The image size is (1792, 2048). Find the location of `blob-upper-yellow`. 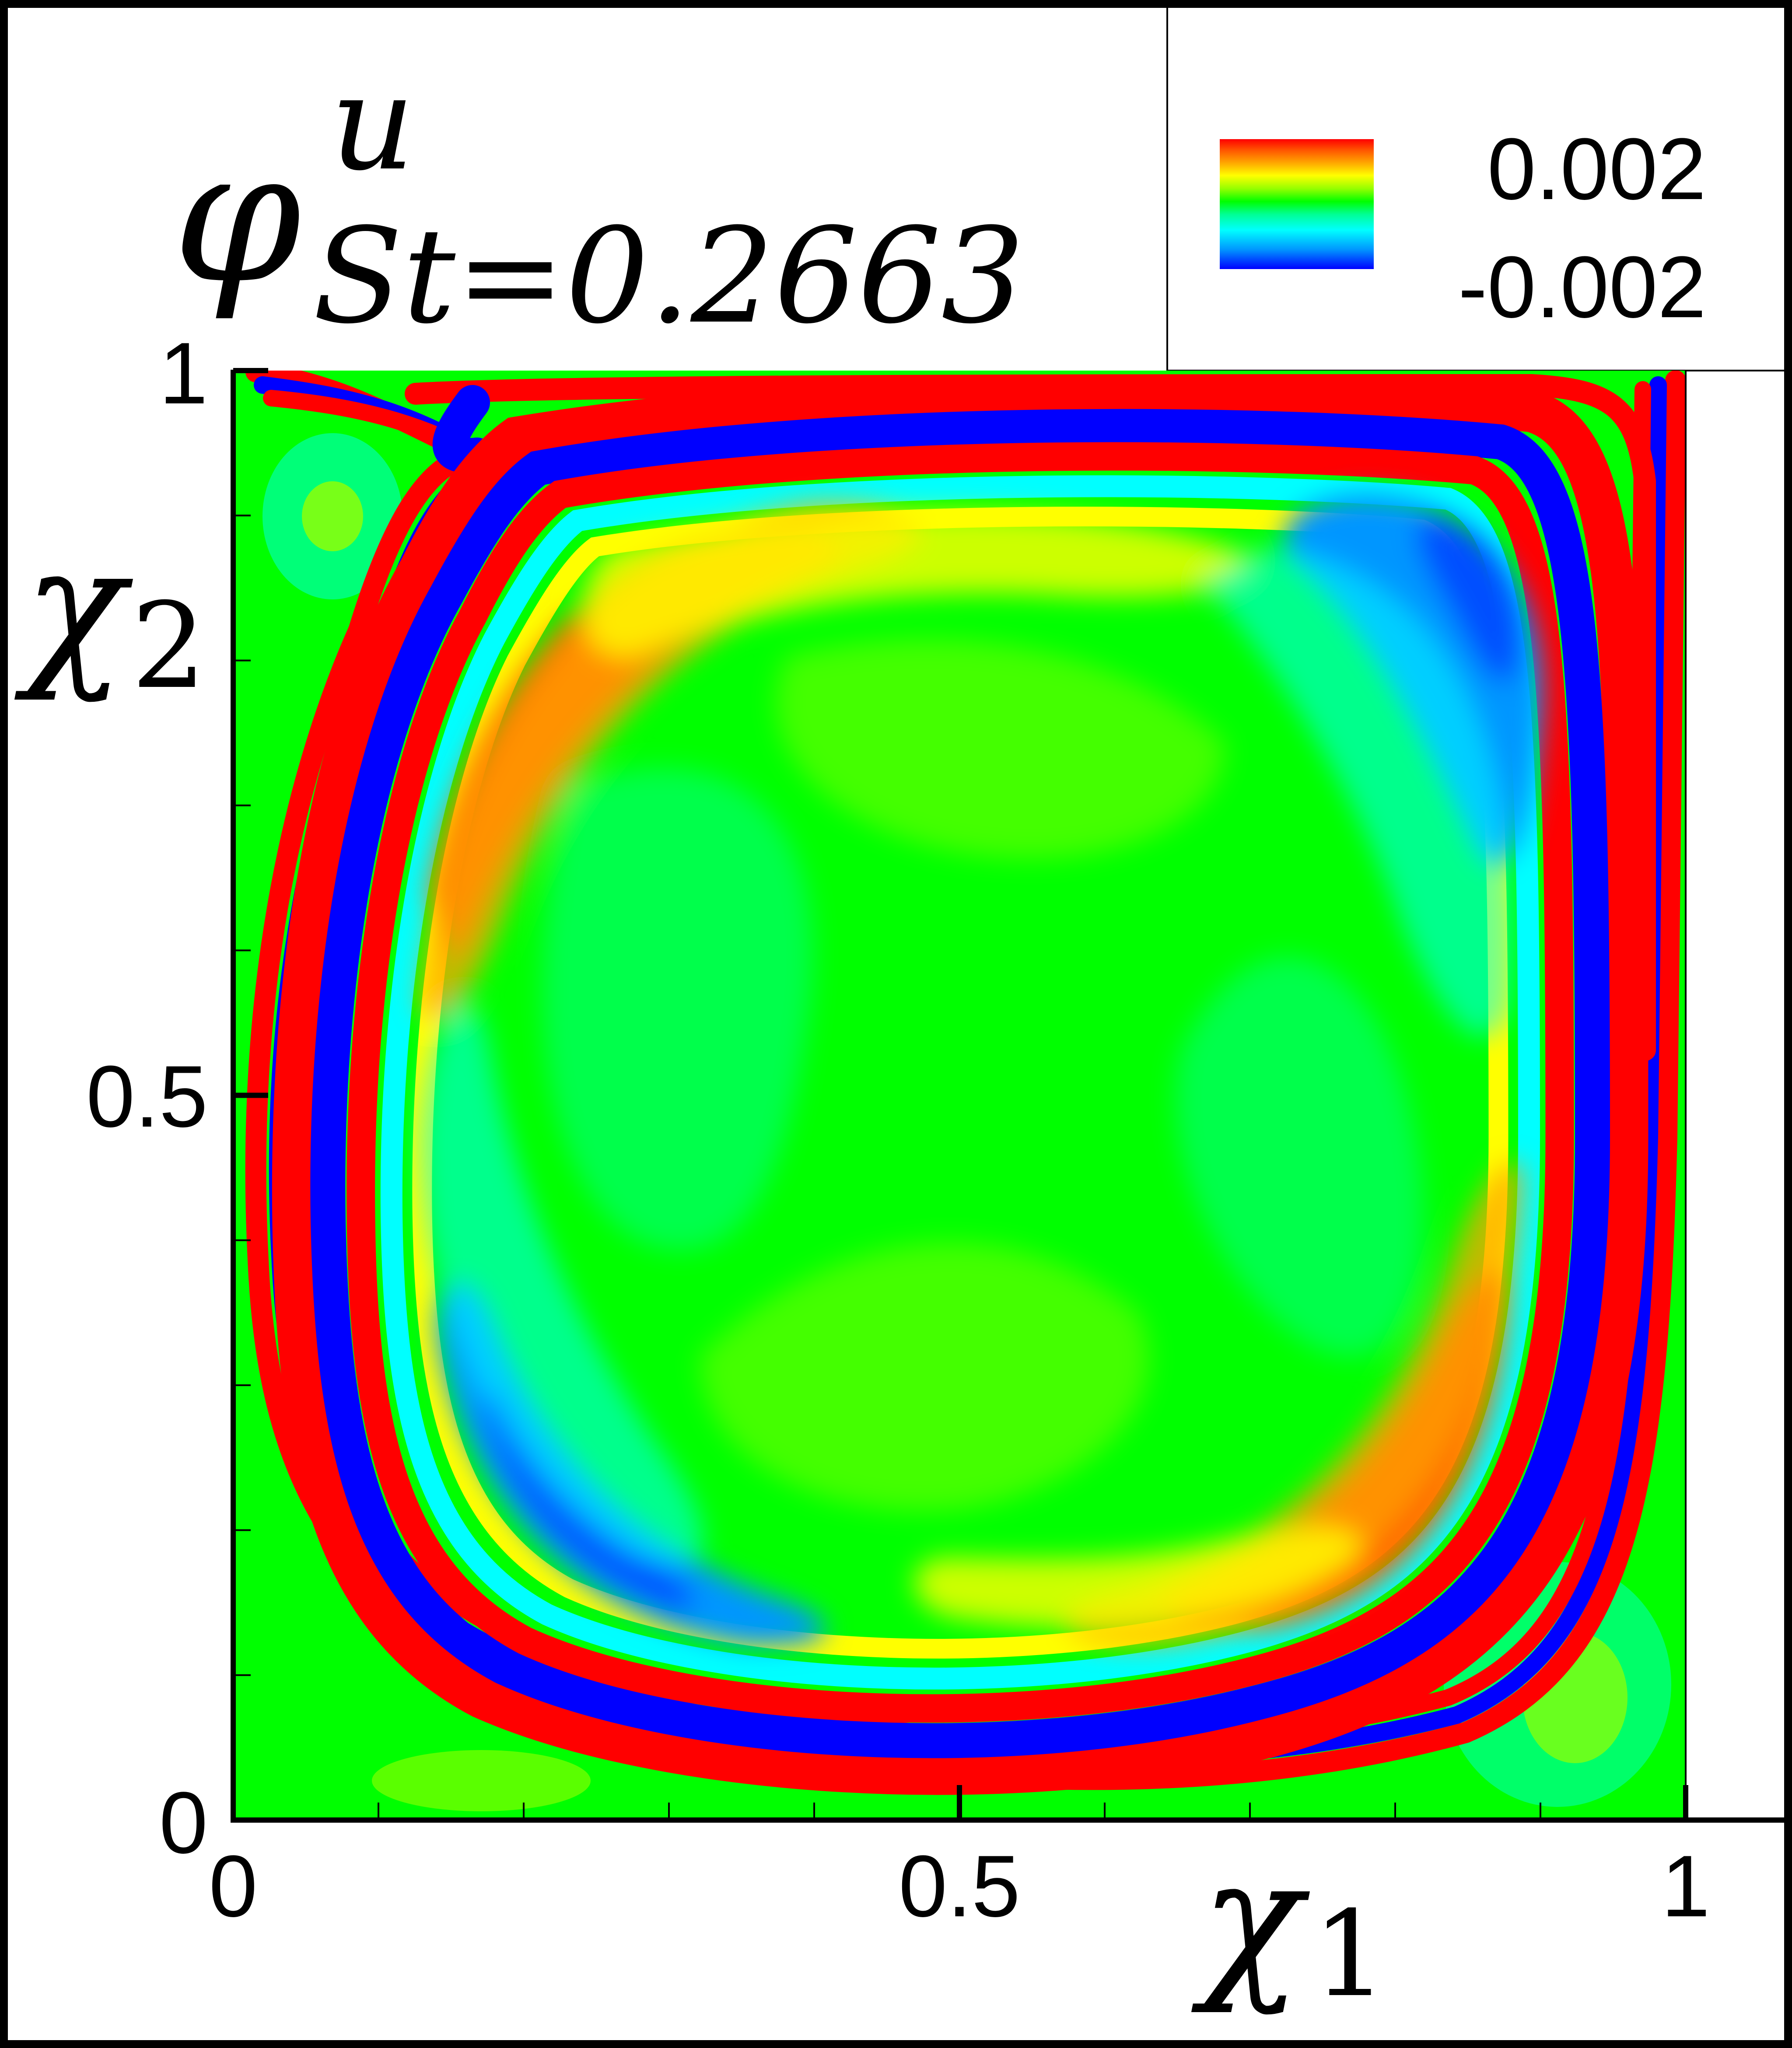

blob-upper-yellow is located at coordinates (916, 584).